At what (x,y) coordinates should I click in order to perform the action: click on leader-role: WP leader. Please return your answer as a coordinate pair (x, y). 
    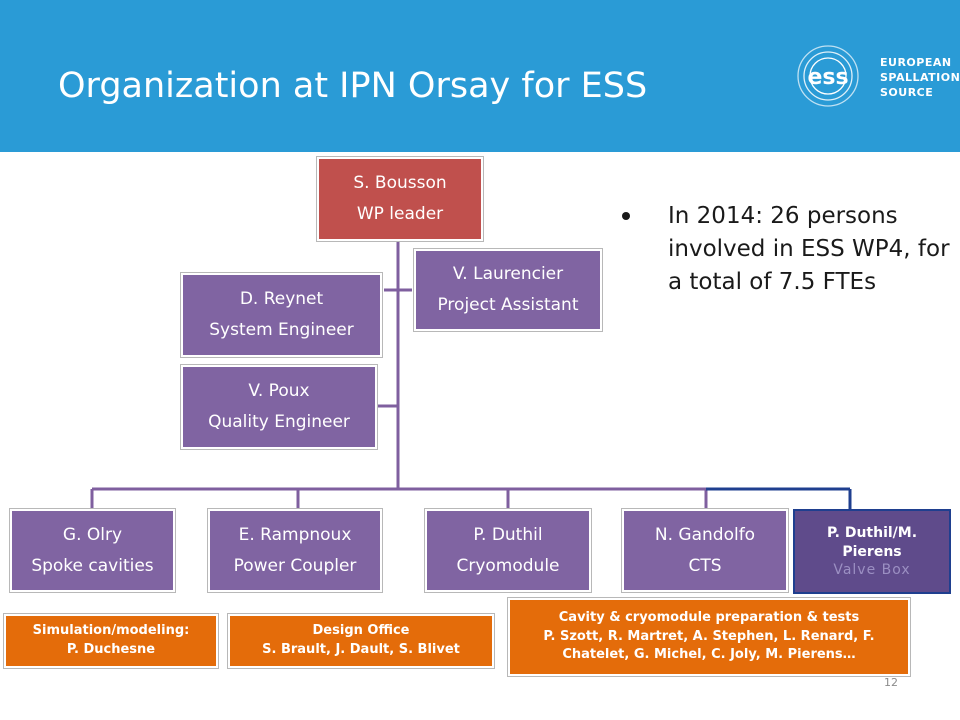
    Looking at the image, I should click on (400, 214).